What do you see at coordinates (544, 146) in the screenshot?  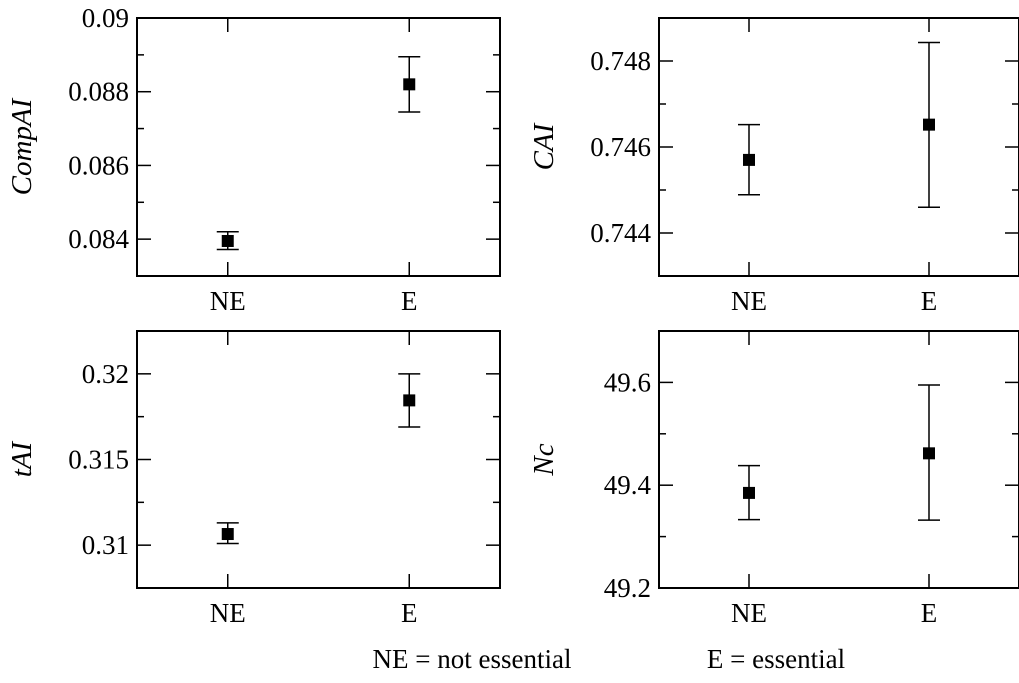 I see `y-axis-label-cai: CAI` at bounding box center [544, 146].